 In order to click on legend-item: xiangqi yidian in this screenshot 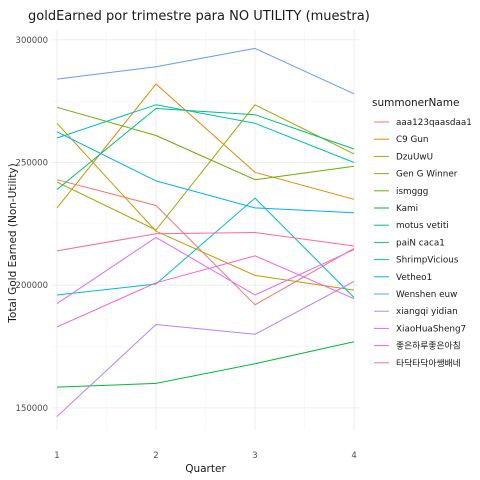, I will do `click(416, 312)`.